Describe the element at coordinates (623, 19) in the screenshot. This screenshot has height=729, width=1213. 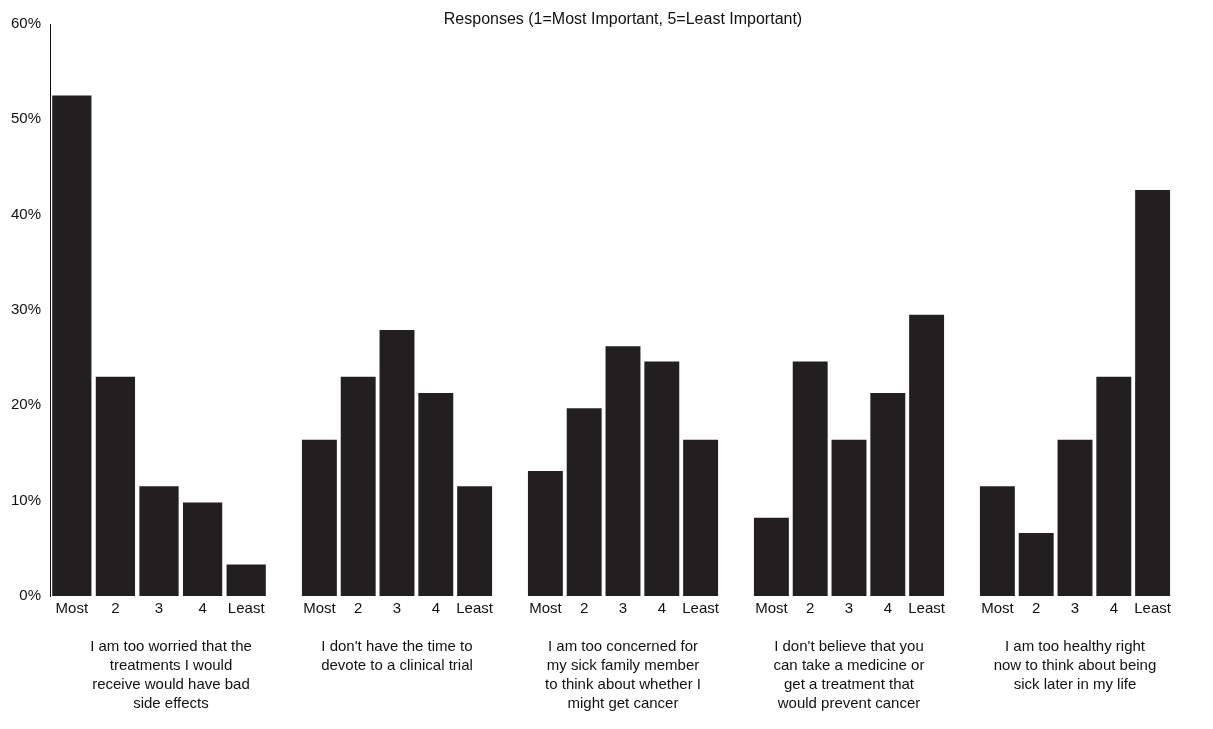
I see `chart-title: Responses (1=Most Important, 5=Least Important)` at that location.